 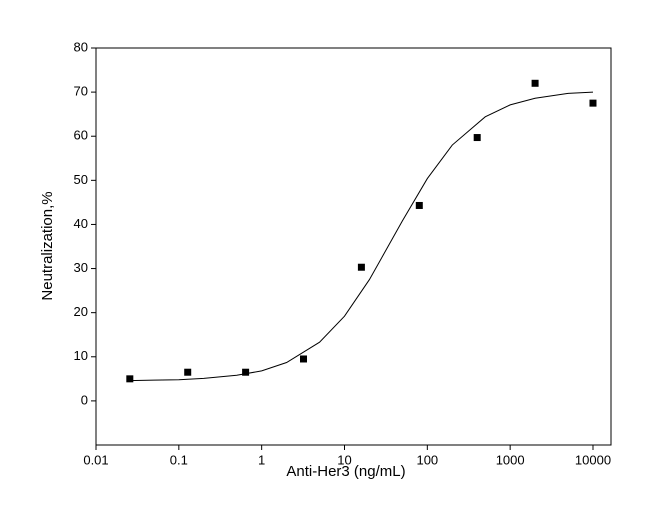 I want to click on x-tick-label: 10000, so click(x=593, y=459).